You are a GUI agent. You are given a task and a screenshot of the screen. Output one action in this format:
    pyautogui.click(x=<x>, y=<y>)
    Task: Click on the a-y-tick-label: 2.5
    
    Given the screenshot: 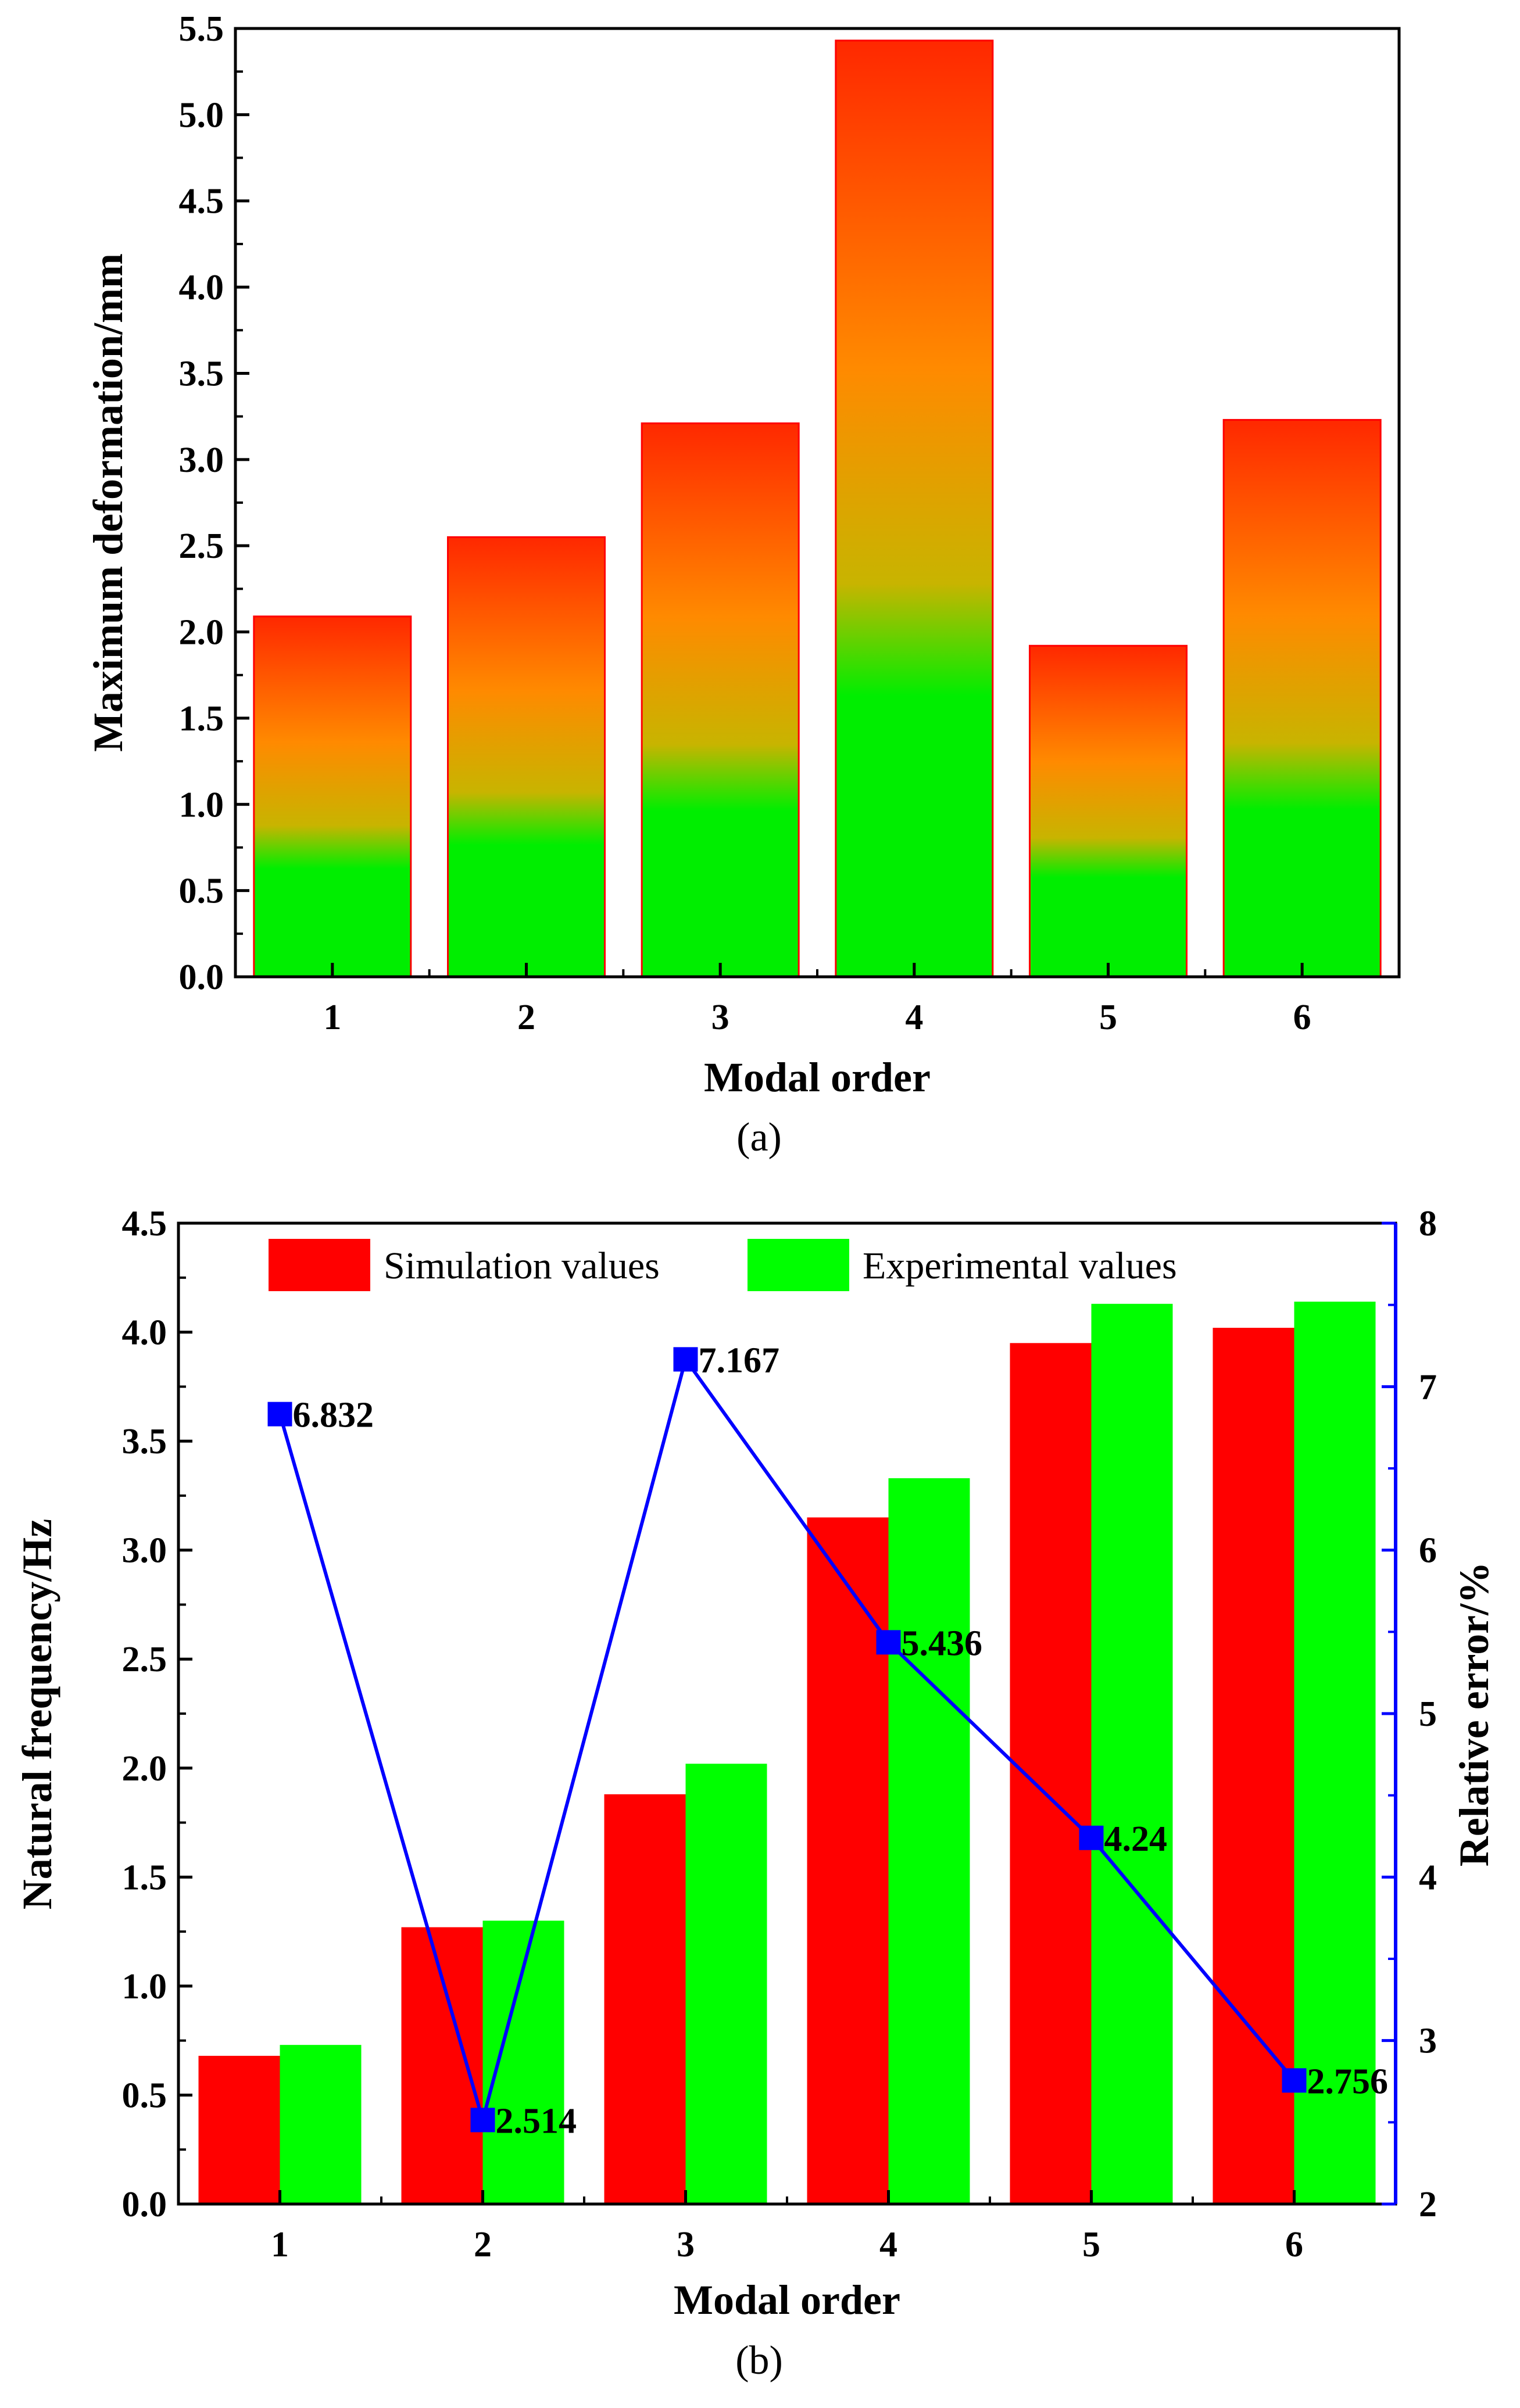 What is the action you would take?
    pyautogui.click(x=202, y=546)
    